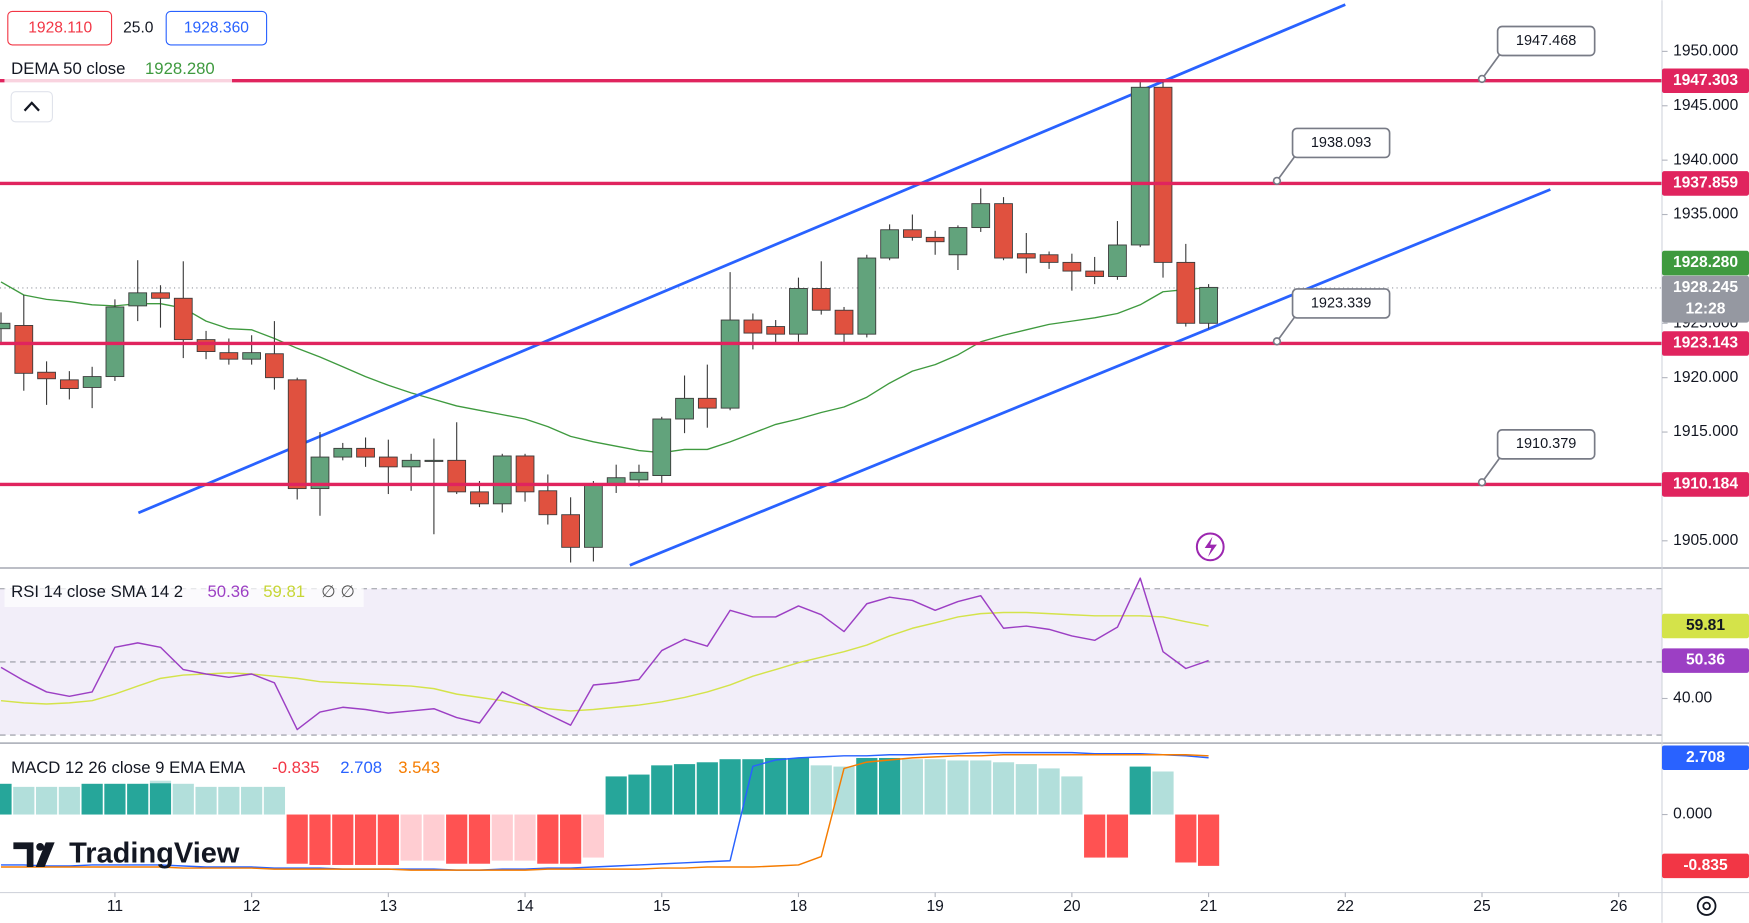  Describe the element at coordinates (216, 28) in the screenshot. I see `buy-button` at that location.